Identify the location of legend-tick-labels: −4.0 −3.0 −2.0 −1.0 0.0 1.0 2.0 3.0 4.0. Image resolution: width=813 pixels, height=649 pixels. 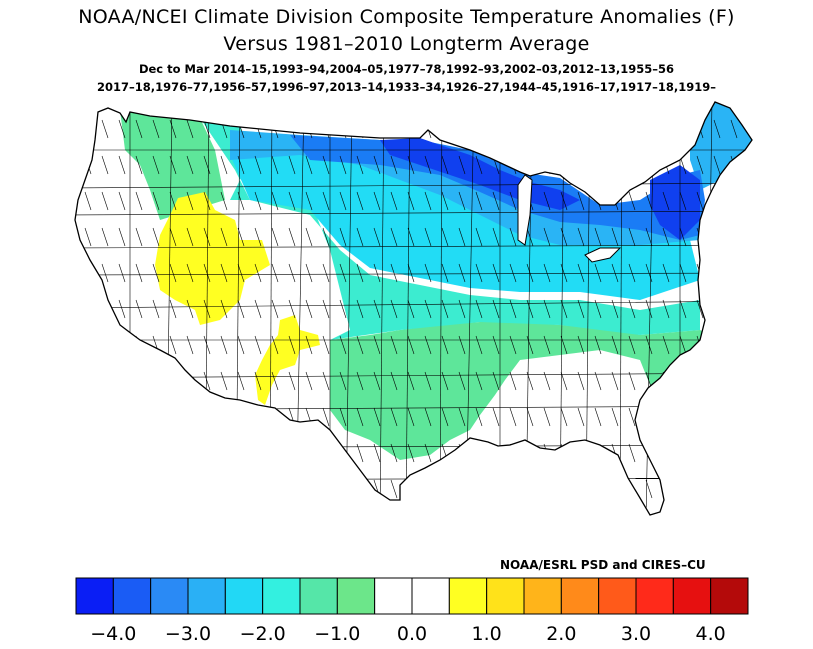
(408, 634).